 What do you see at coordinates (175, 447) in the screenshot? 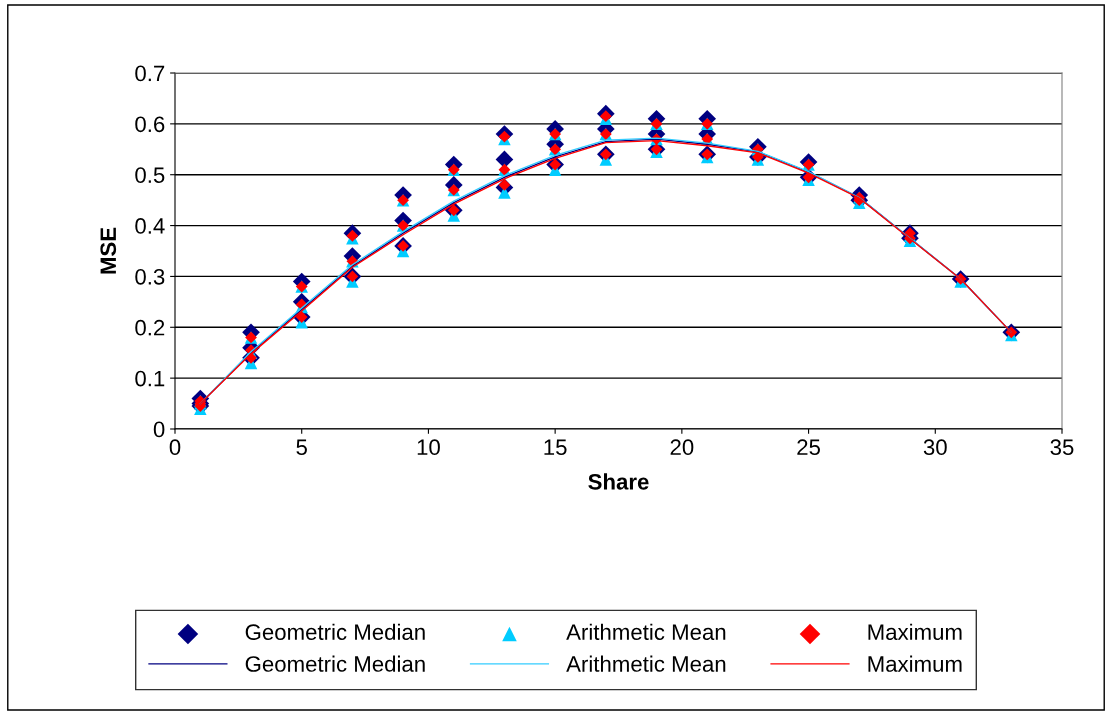
I see `x-tick-label: 0` at bounding box center [175, 447].